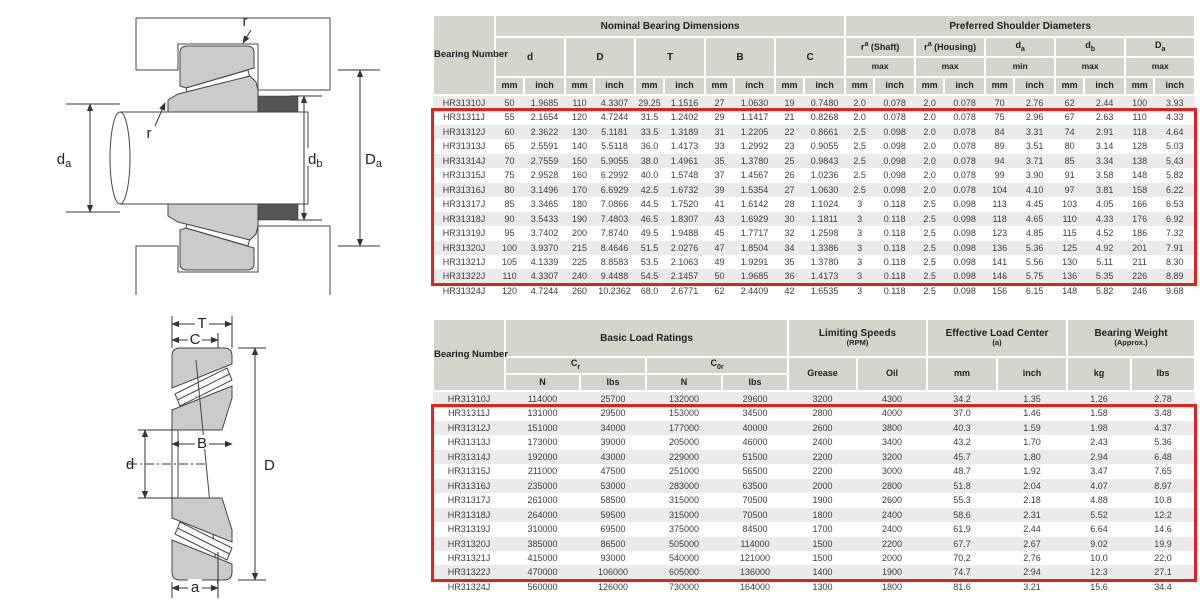 The width and height of the screenshot is (1200, 600). I want to click on value-cell: 36.0, so click(649, 146).